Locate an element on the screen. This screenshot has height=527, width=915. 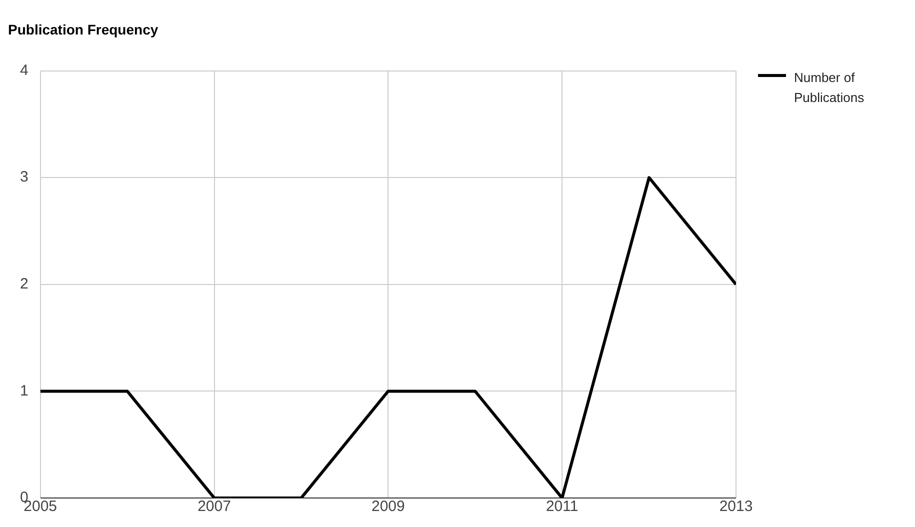
chart-title: Publication Frequency is located at coordinates (83, 29).